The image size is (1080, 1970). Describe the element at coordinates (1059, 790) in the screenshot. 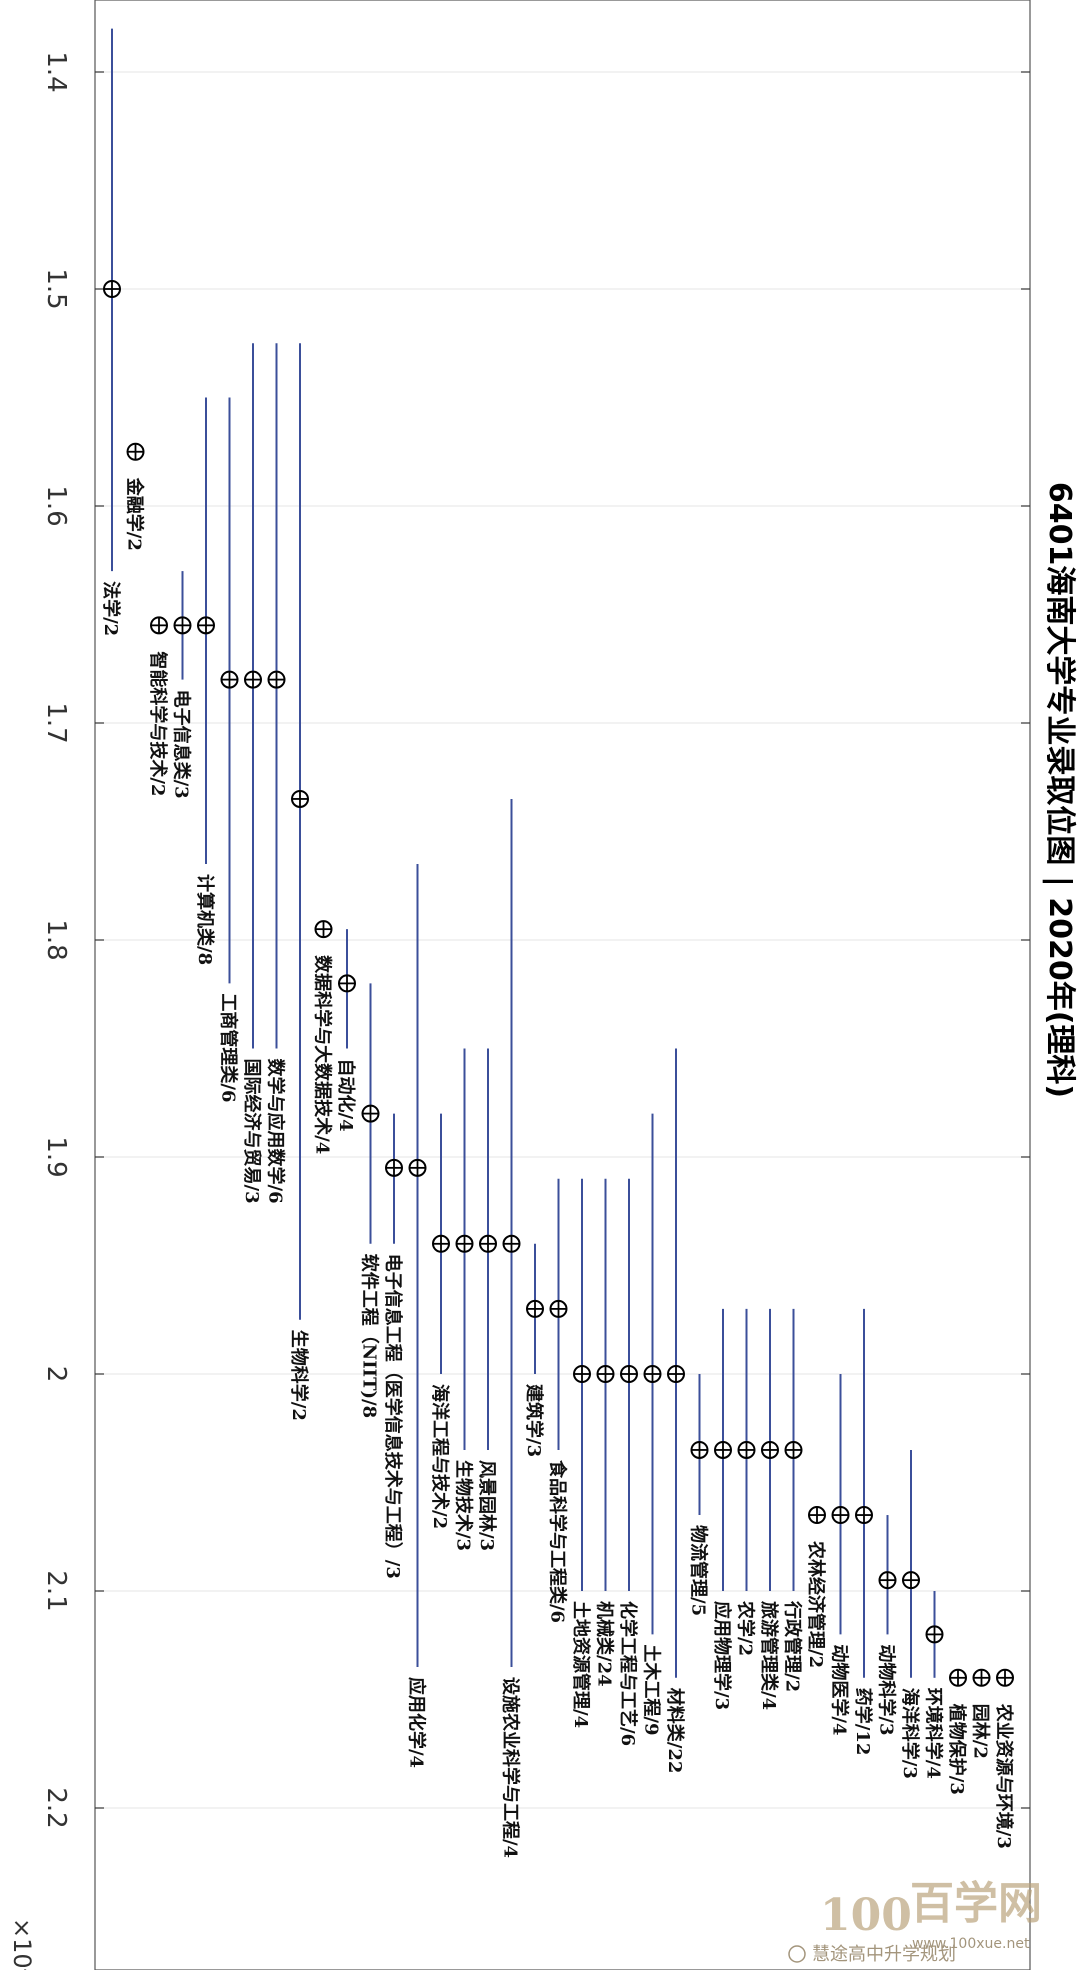

I see `chart-title: 6401海南大学专业录取位图 | 2020年(理科)` at that location.